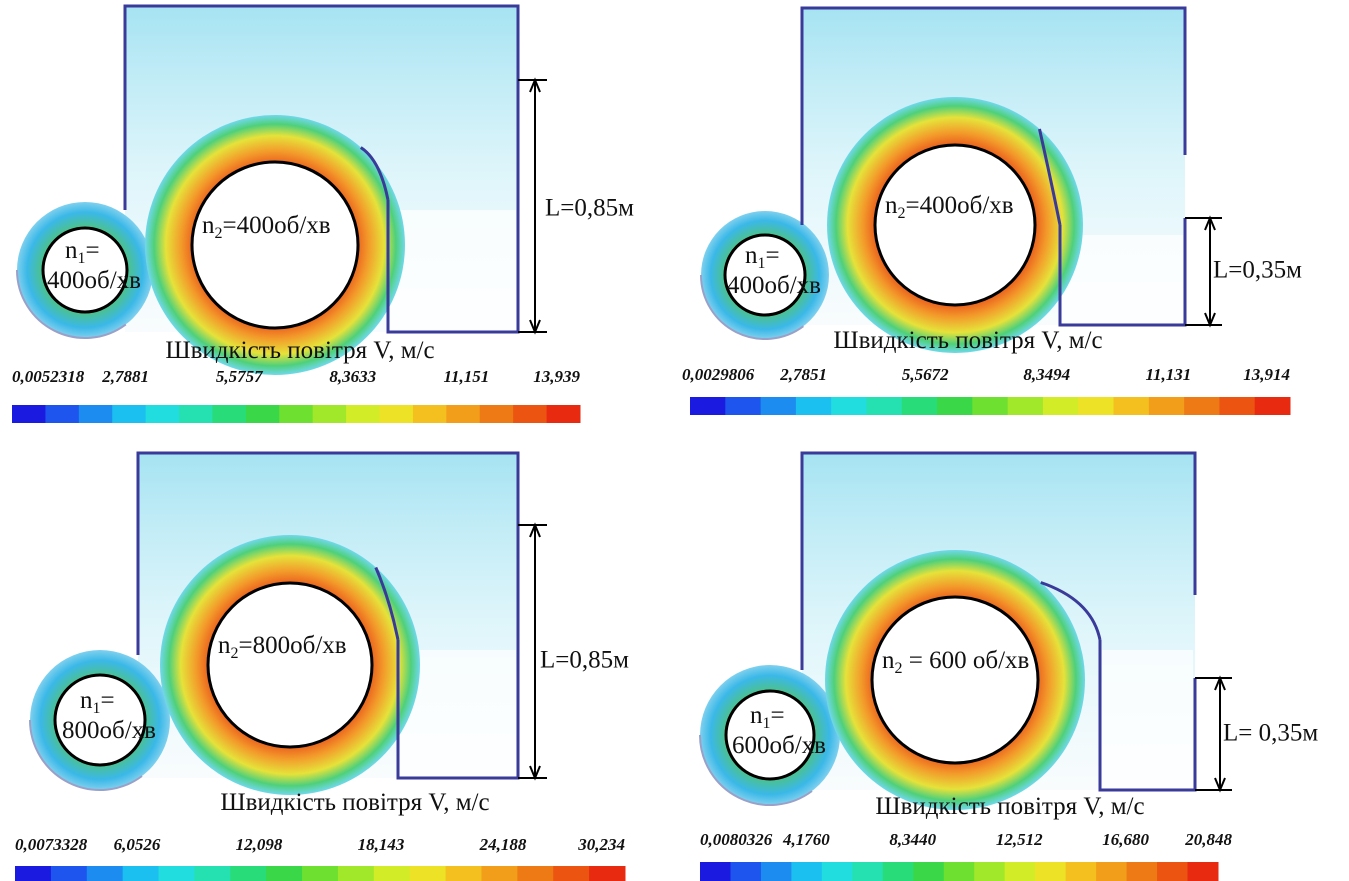  I want to click on colorbar-tick-label: 13,939, so click(556, 376).